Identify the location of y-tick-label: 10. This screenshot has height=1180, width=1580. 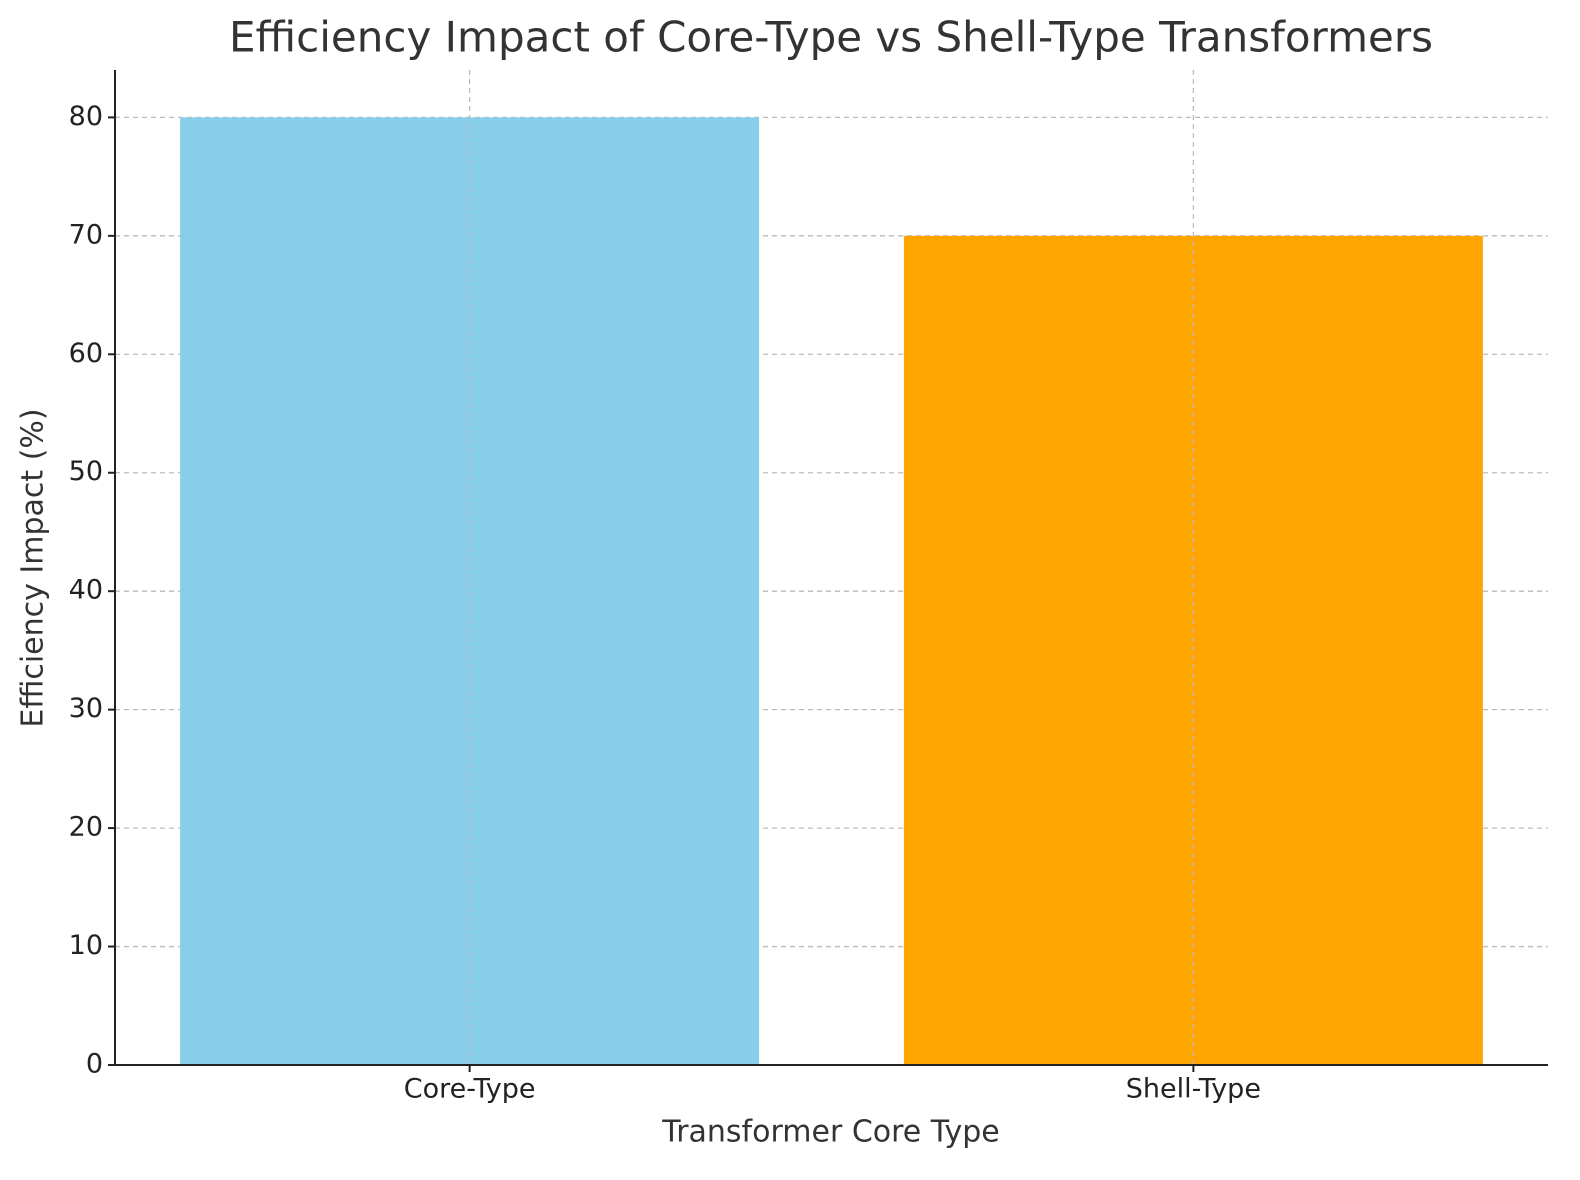
(86, 945).